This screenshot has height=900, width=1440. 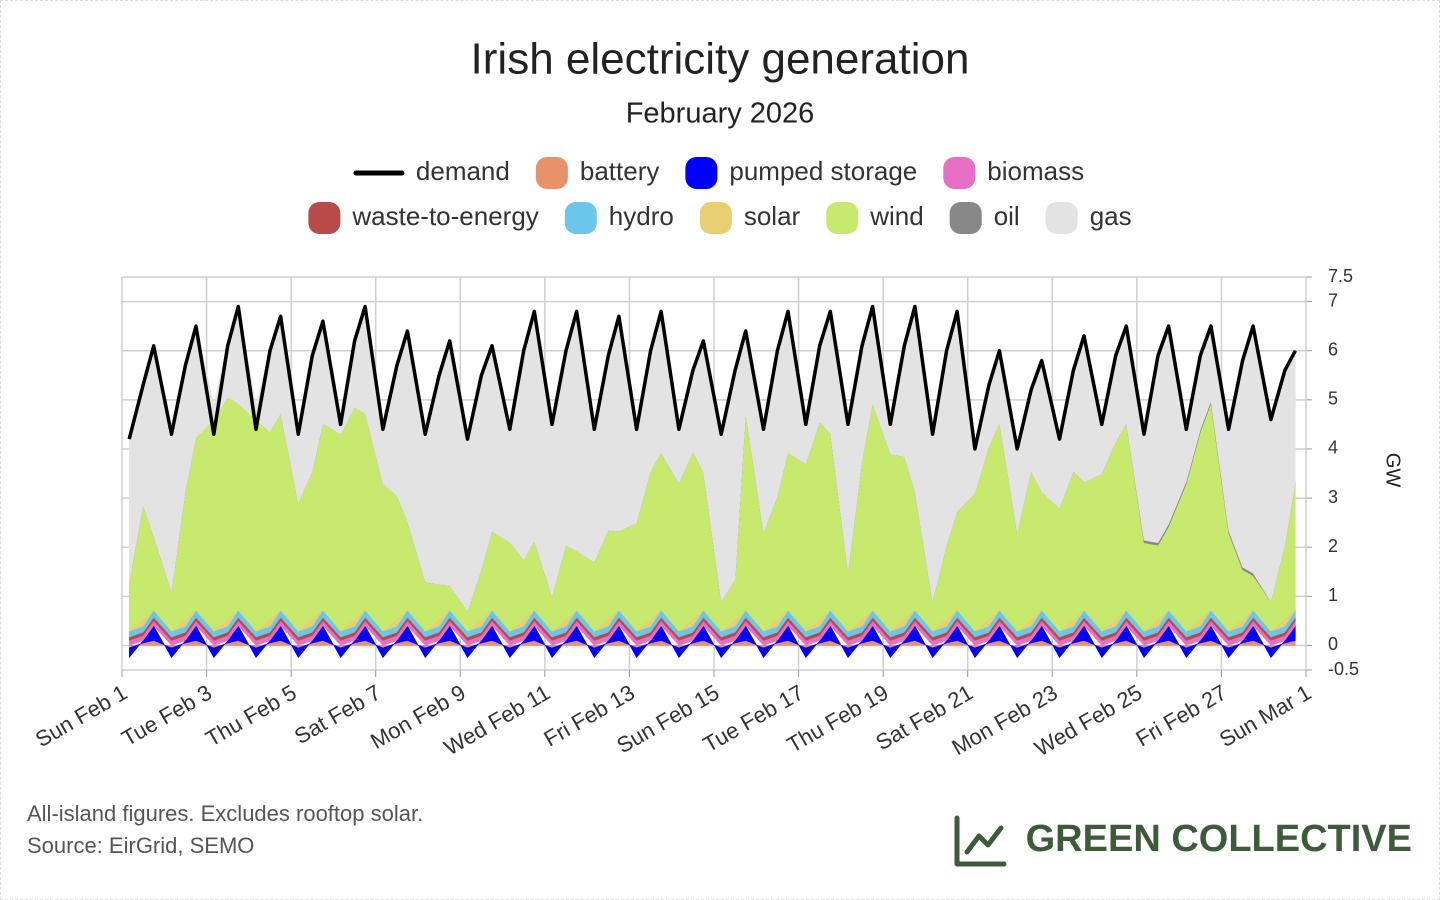 What do you see at coordinates (1333, 349) in the screenshot?
I see `y-tick-label: 6` at bounding box center [1333, 349].